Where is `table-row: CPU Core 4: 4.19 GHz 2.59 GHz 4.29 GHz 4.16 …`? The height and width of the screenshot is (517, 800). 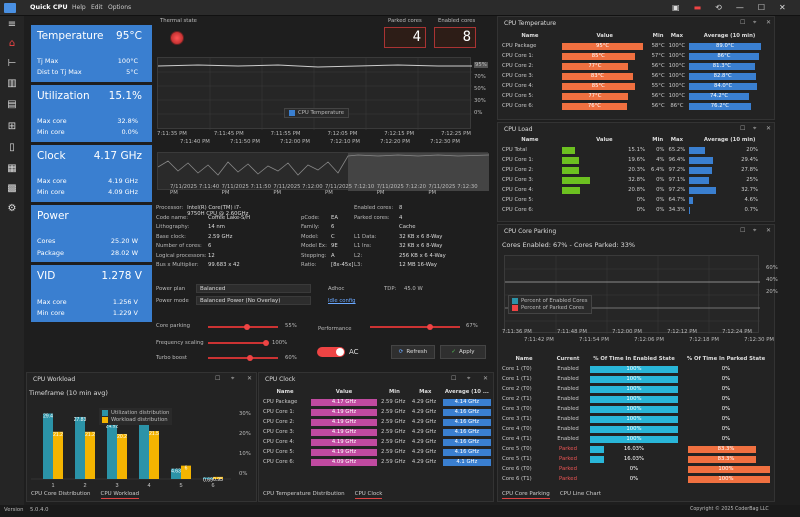
table-row: CPU Core 4: 4.19 GHz 2.59 GHz 4.29 GHz 4.16 … is located at coordinates (377, 442).